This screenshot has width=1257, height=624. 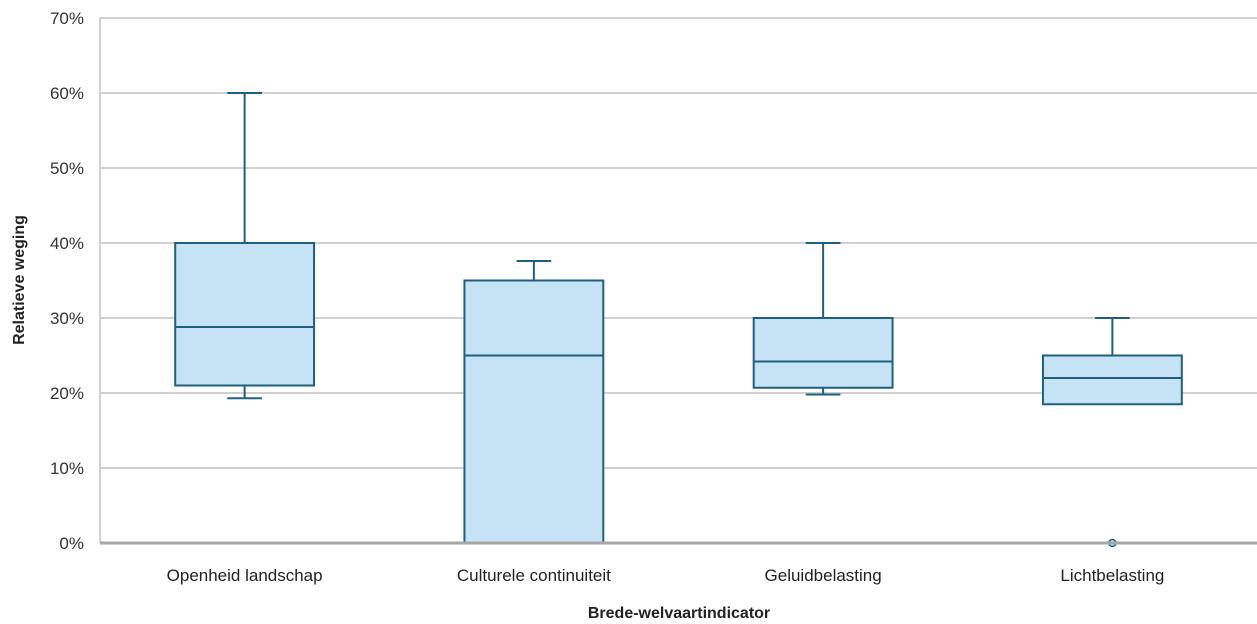 I want to click on x-category-label: Culturele continuiteit, so click(x=534, y=575).